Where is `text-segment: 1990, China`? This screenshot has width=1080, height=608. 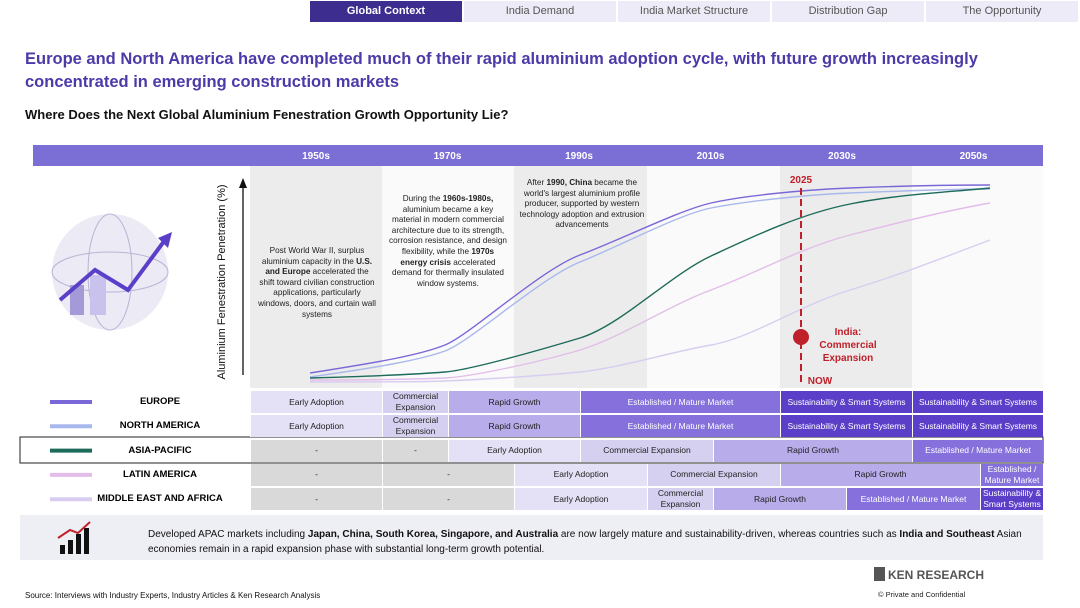
text-segment: 1990, China is located at coordinates (569, 182).